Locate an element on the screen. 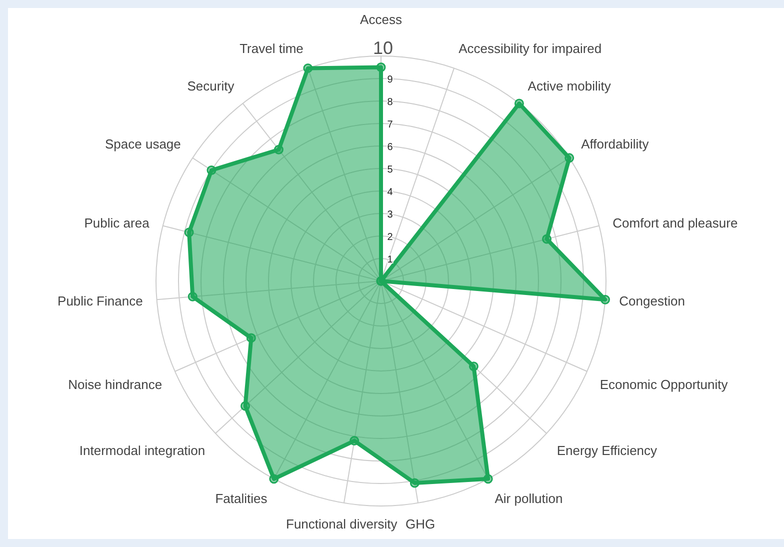 This screenshot has width=784, height=547. y-tick-label: 8 is located at coordinates (390, 102).